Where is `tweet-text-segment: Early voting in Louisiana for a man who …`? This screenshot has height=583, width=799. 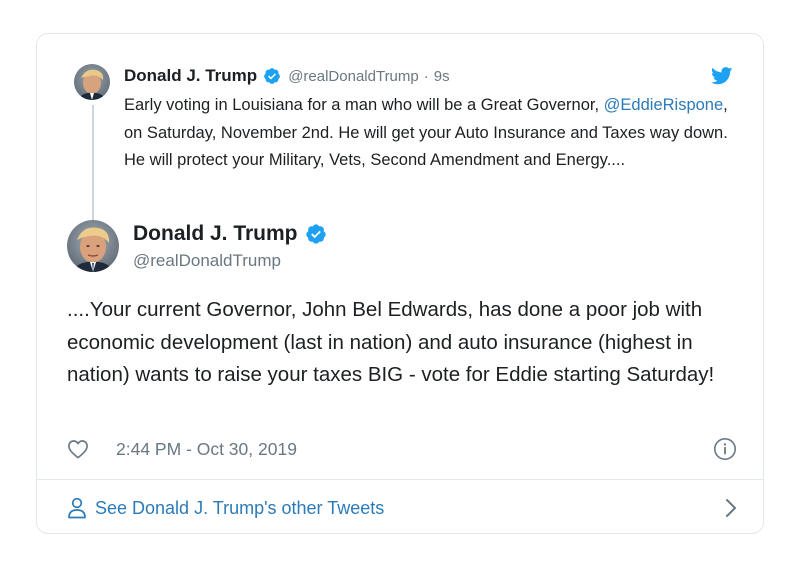 tweet-text-segment: Early voting in Louisiana for a man who … is located at coordinates (364, 105).